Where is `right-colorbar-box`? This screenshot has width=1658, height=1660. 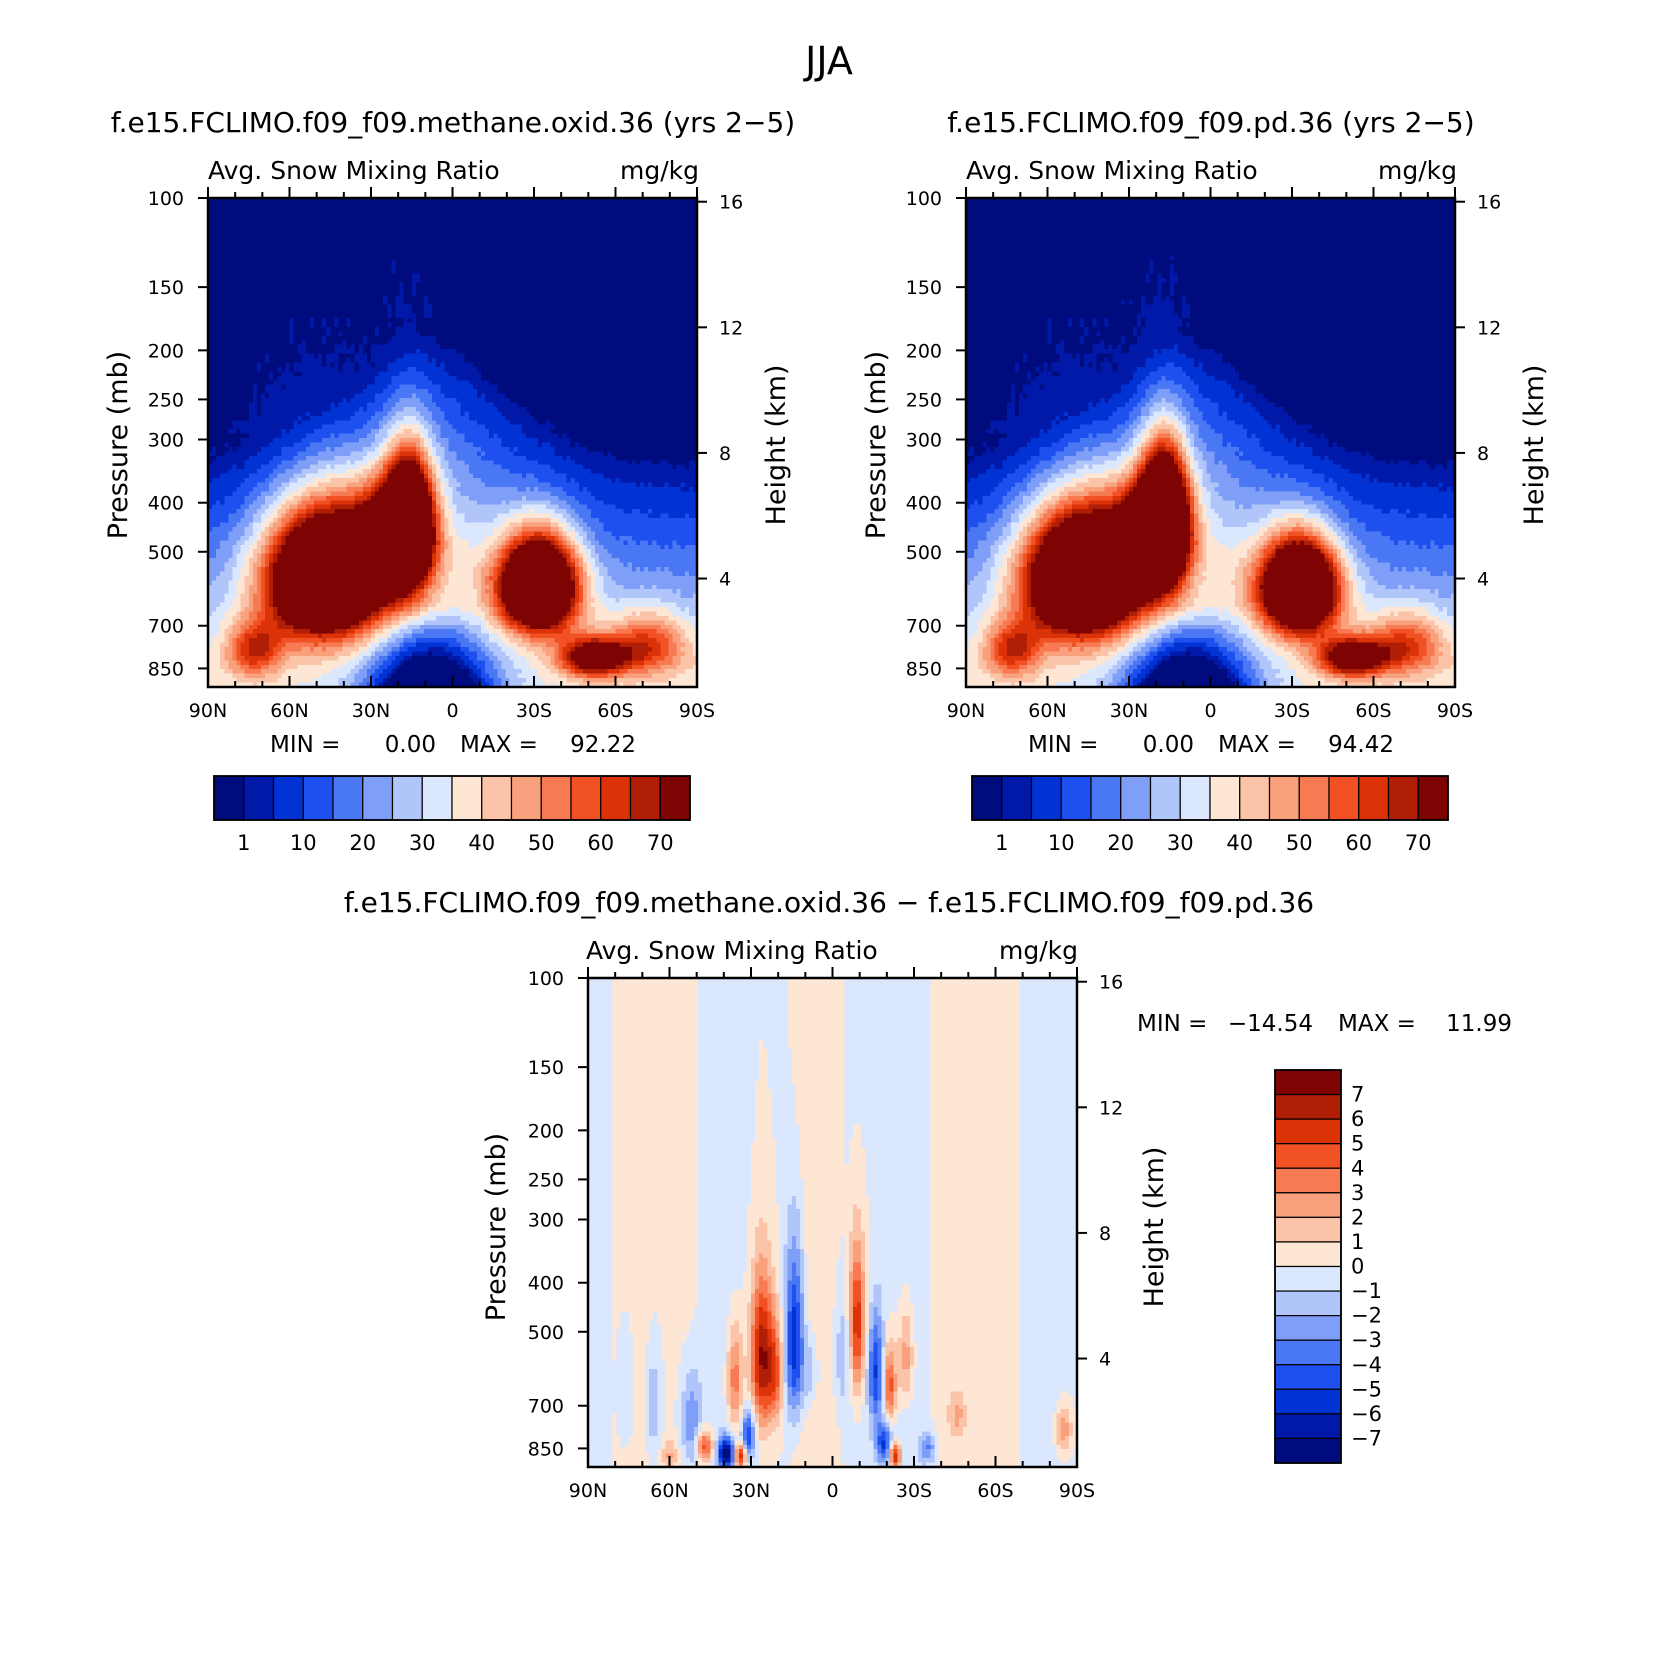
right-colorbar-box is located at coordinates (1403, 798).